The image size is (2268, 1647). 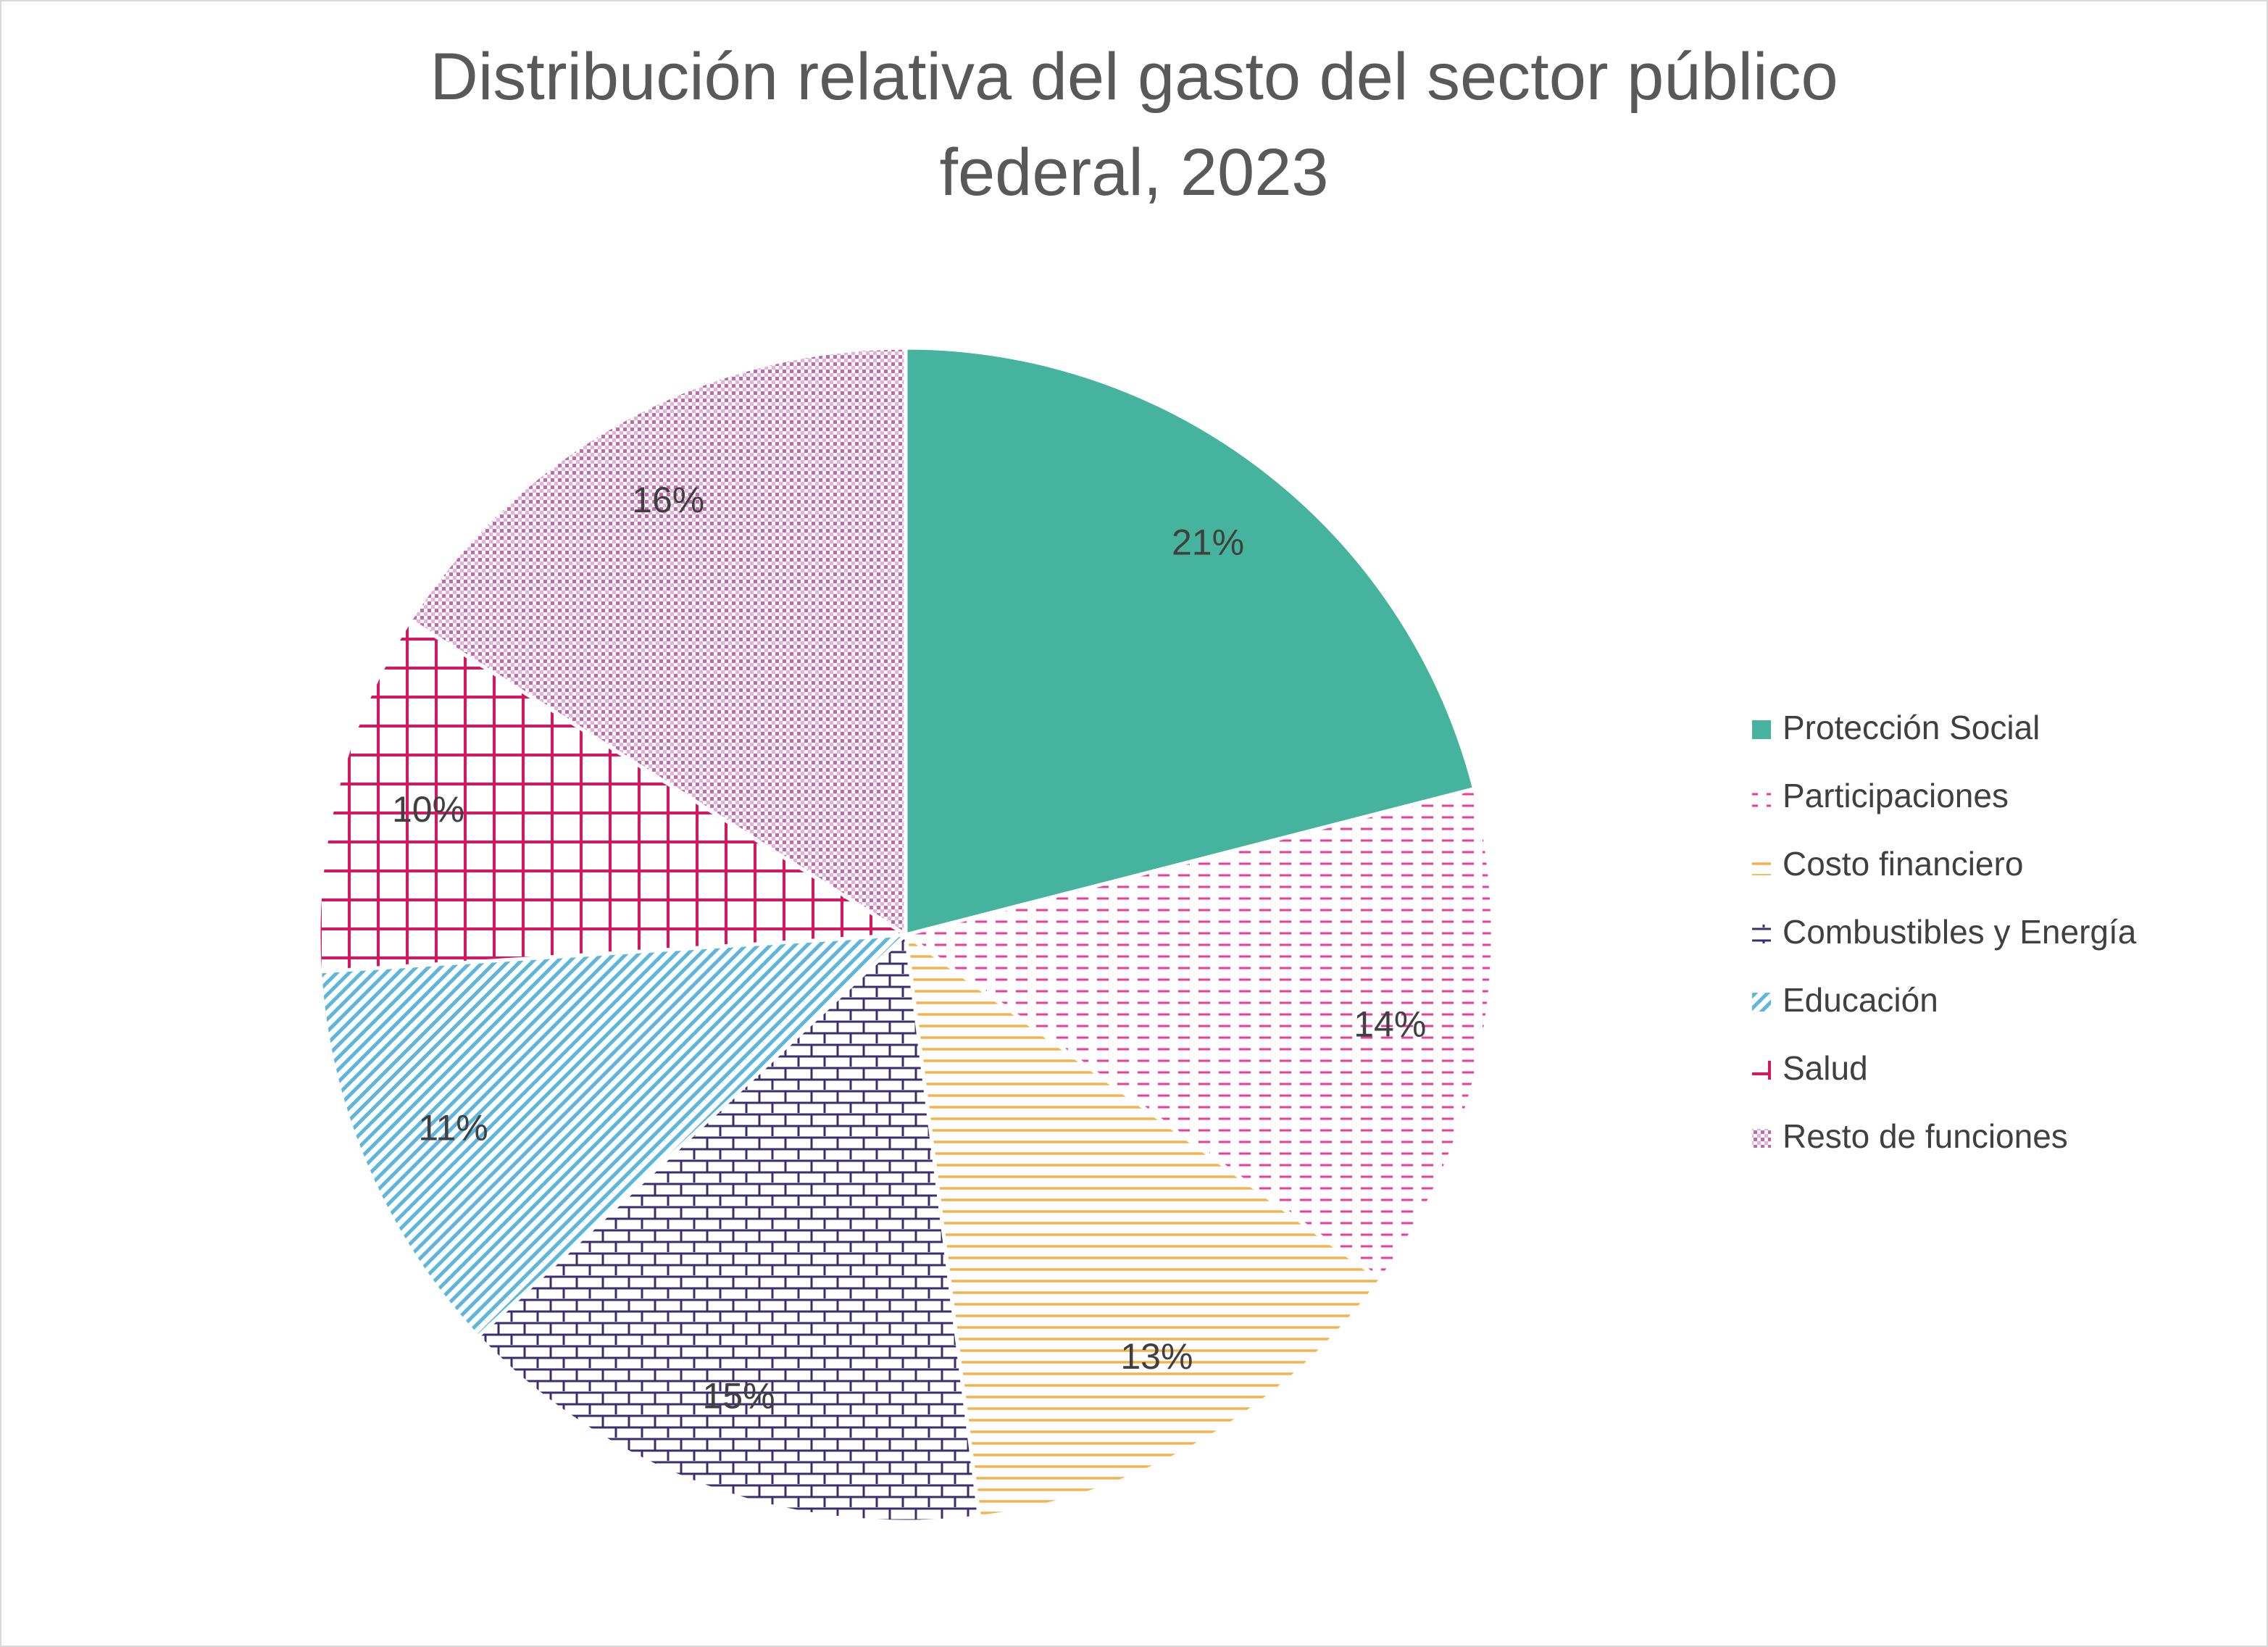 I want to click on legend-swatch-educacion, so click(x=1762, y=1002).